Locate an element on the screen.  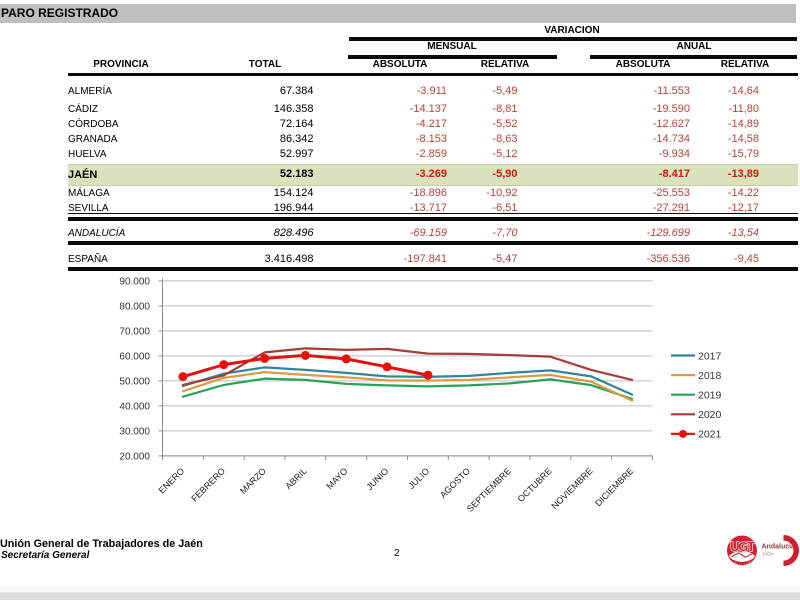
svg-text: OCTUBRE is located at coordinates (535, 485).